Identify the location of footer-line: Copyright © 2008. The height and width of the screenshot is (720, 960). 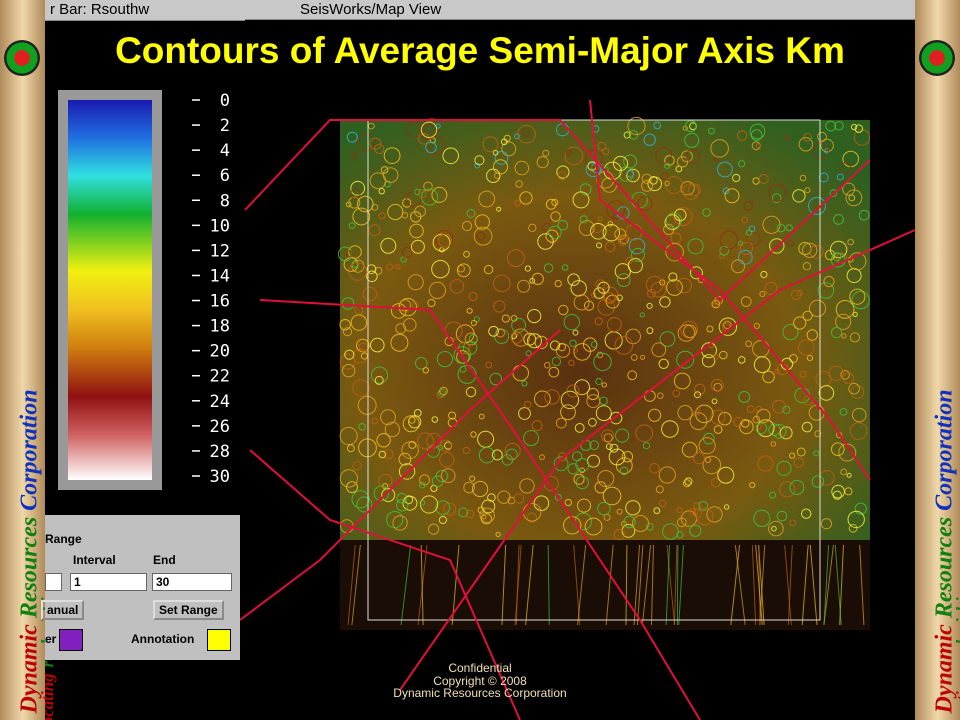
(480, 681).